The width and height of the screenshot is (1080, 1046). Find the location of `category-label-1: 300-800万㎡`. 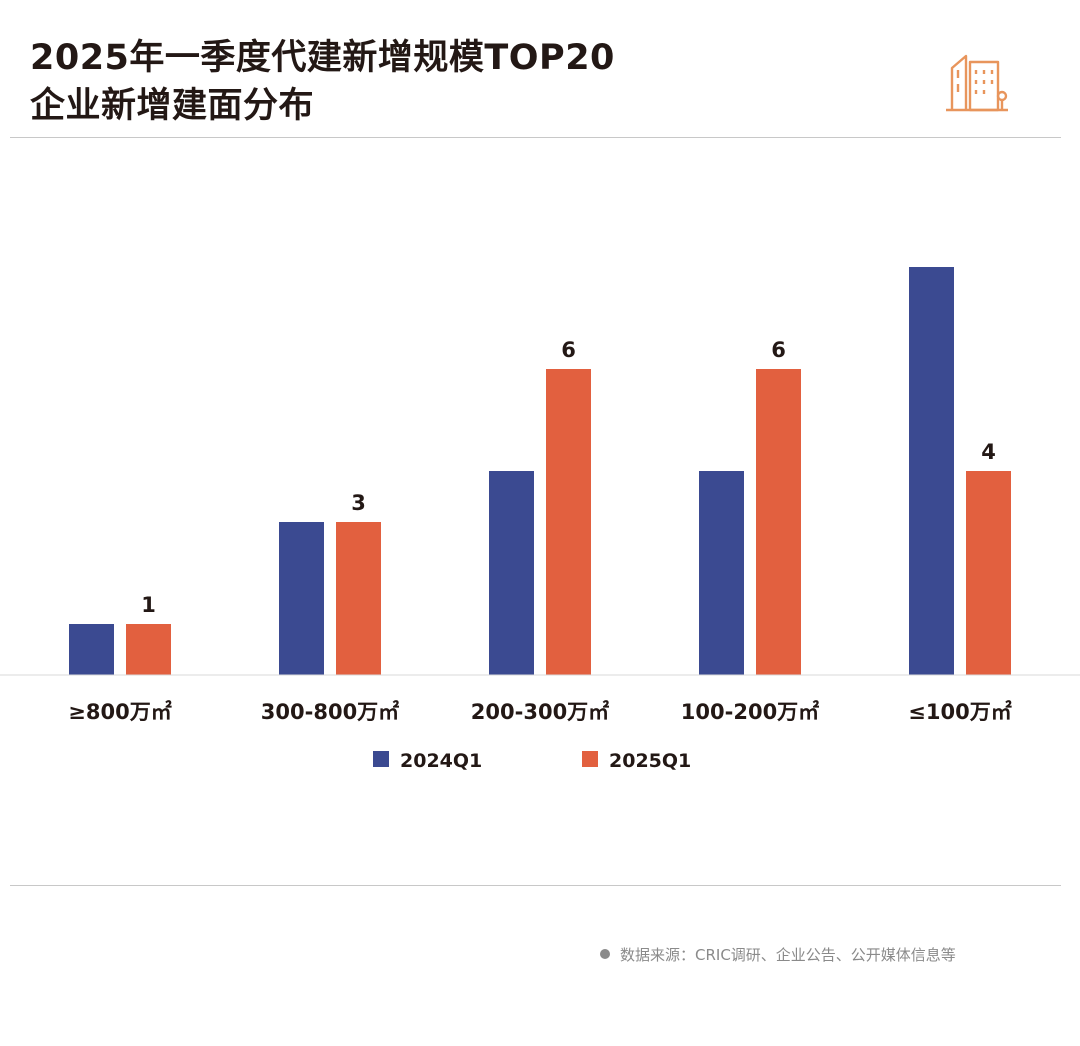

category-label-1: 300-800万㎡ is located at coordinates (330, 712).